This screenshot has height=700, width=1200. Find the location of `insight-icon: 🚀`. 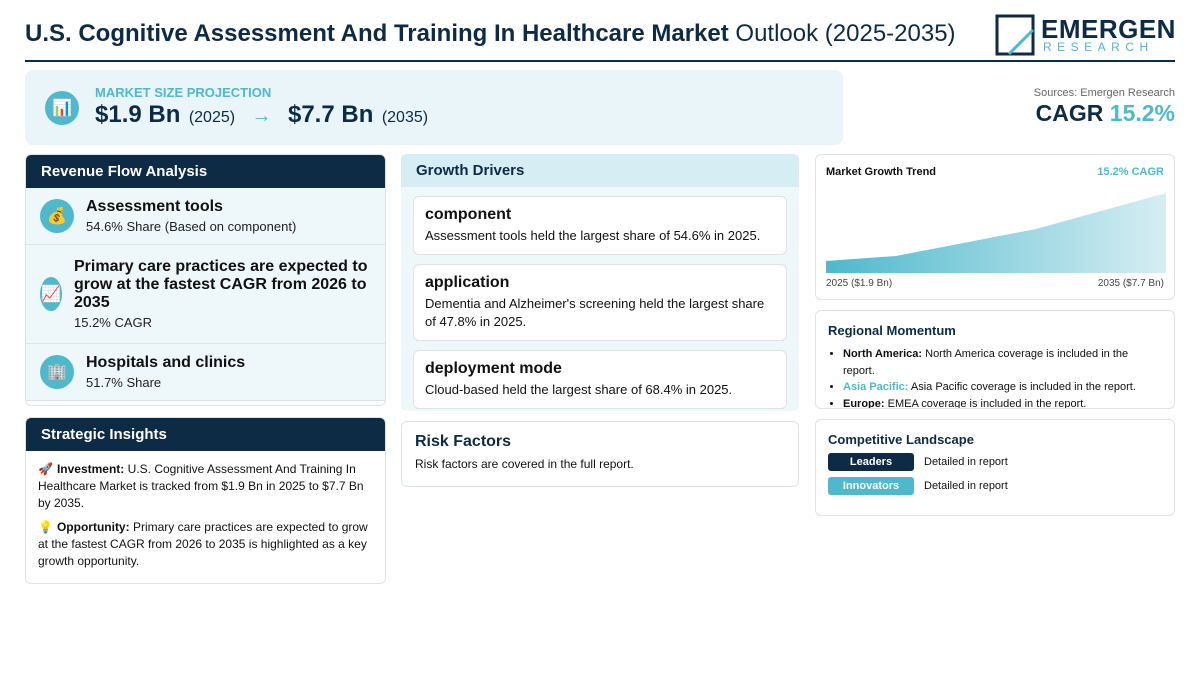

insight-icon: 🚀 is located at coordinates (45, 469).